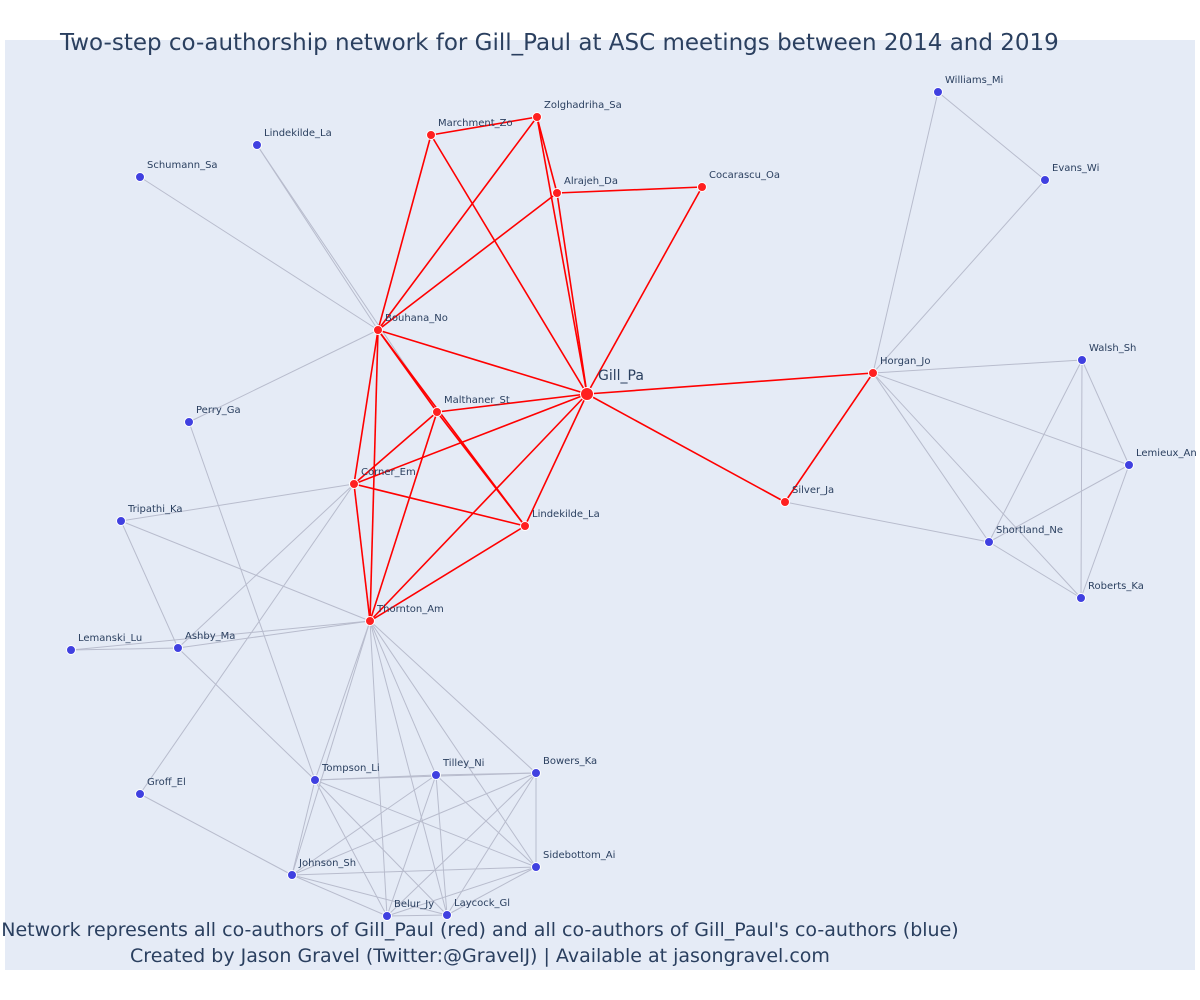  Describe the element at coordinates (439, 505) in the screenshot. I see `edge-Corner_Em-Lindekilde_La_r` at that location.